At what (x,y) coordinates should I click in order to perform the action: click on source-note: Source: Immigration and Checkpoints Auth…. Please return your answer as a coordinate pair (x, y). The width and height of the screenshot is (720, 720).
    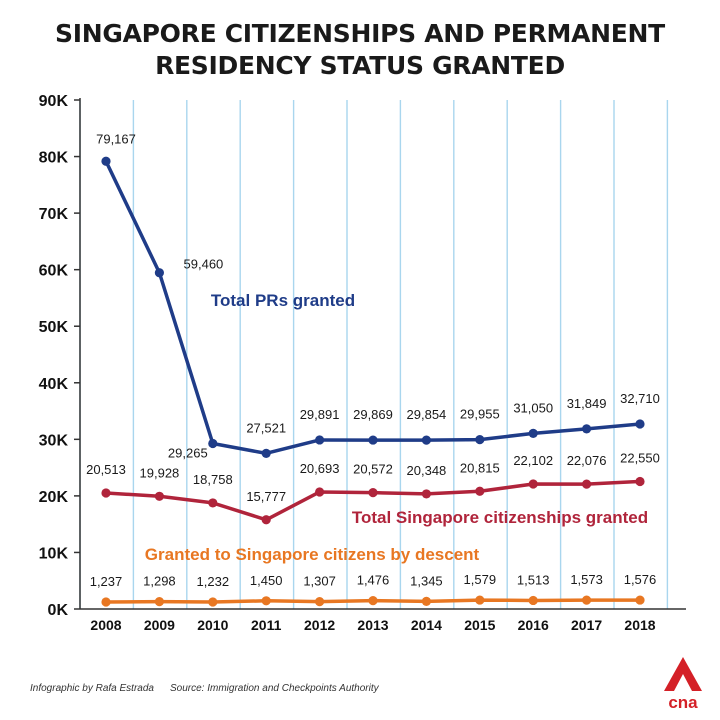
    Looking at the image, I should click on (274, 688).